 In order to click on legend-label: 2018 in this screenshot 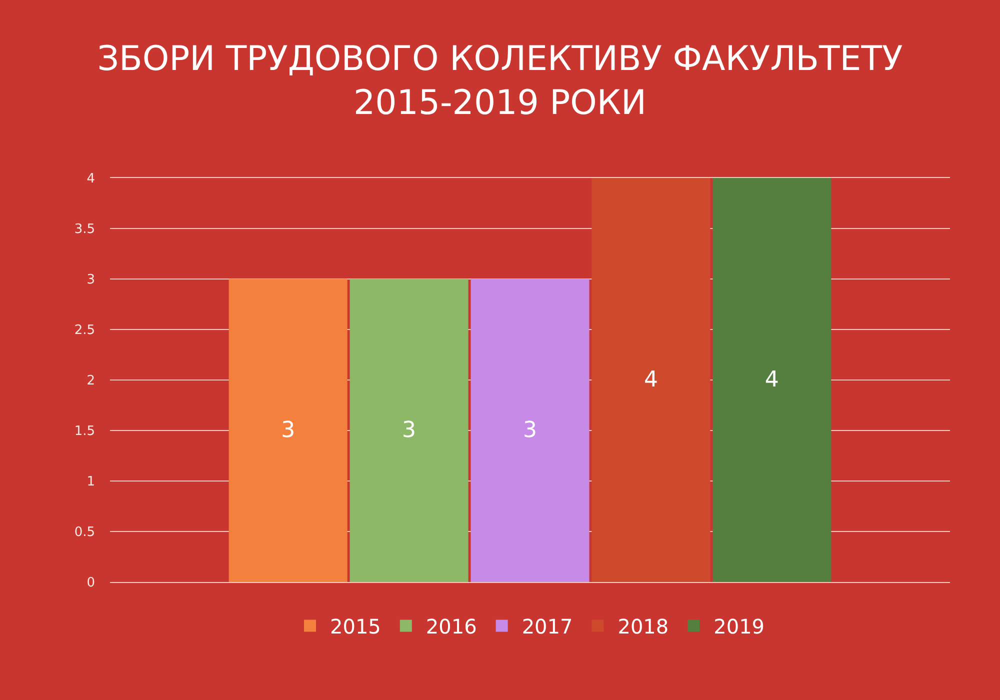, I will do `click(643, 626)`.